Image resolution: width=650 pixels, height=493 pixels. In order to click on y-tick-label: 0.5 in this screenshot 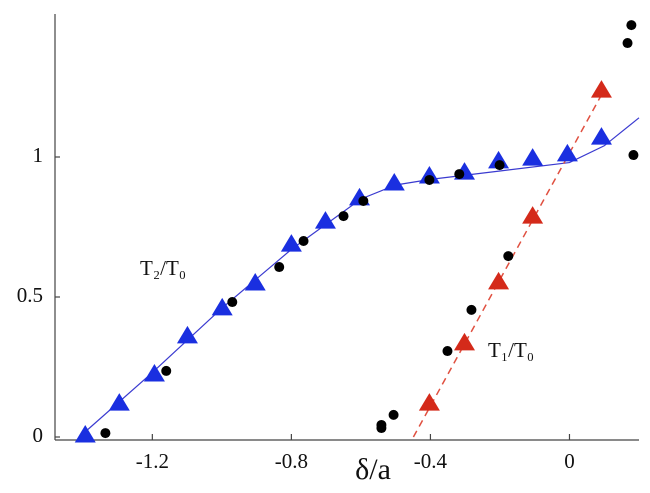, I will do `click(30, 295)`.